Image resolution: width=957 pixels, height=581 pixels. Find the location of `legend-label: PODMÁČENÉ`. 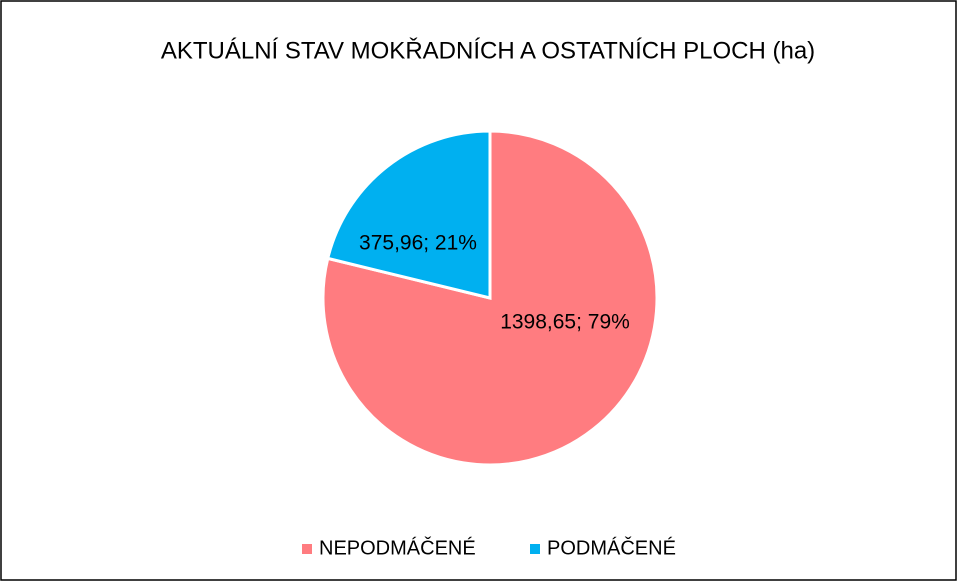

legend-label: PODMÁČENÉ is located at coordinates (611, 547).